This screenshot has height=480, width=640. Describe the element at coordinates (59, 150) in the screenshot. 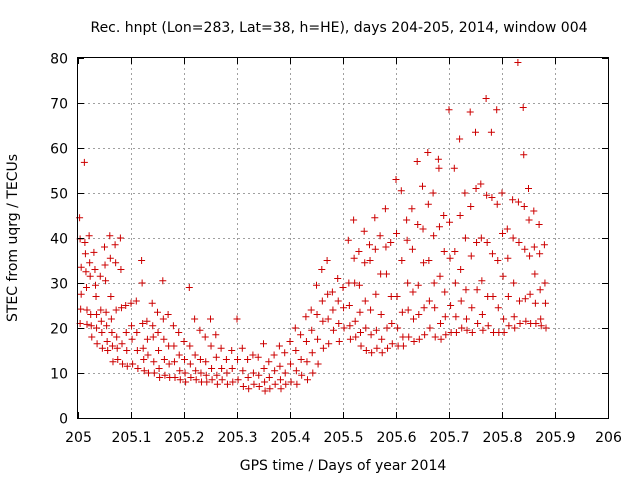

I see `y-tick-label: 60` at that location.